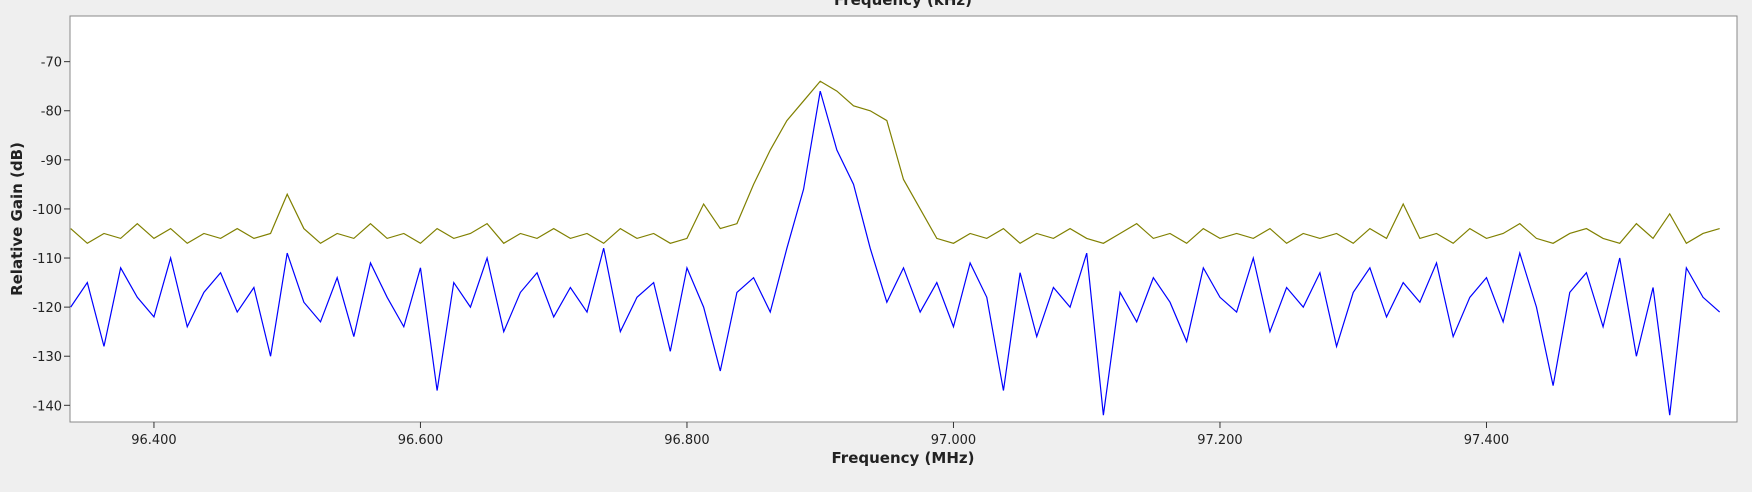  I want to click on y-axis-label: Relative Gain (dB), so click(17, 219).